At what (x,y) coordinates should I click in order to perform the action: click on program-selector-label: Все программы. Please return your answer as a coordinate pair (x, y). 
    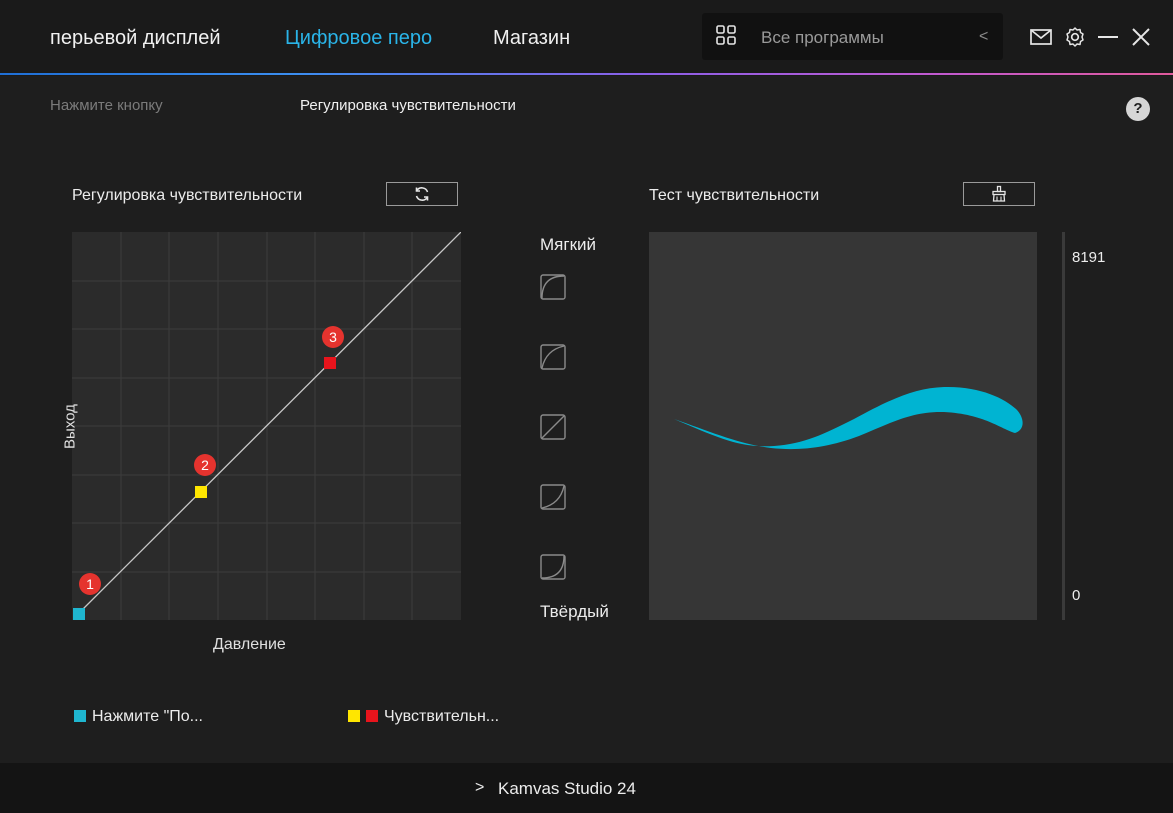
    Looking at the image, I should click on (822, 37).